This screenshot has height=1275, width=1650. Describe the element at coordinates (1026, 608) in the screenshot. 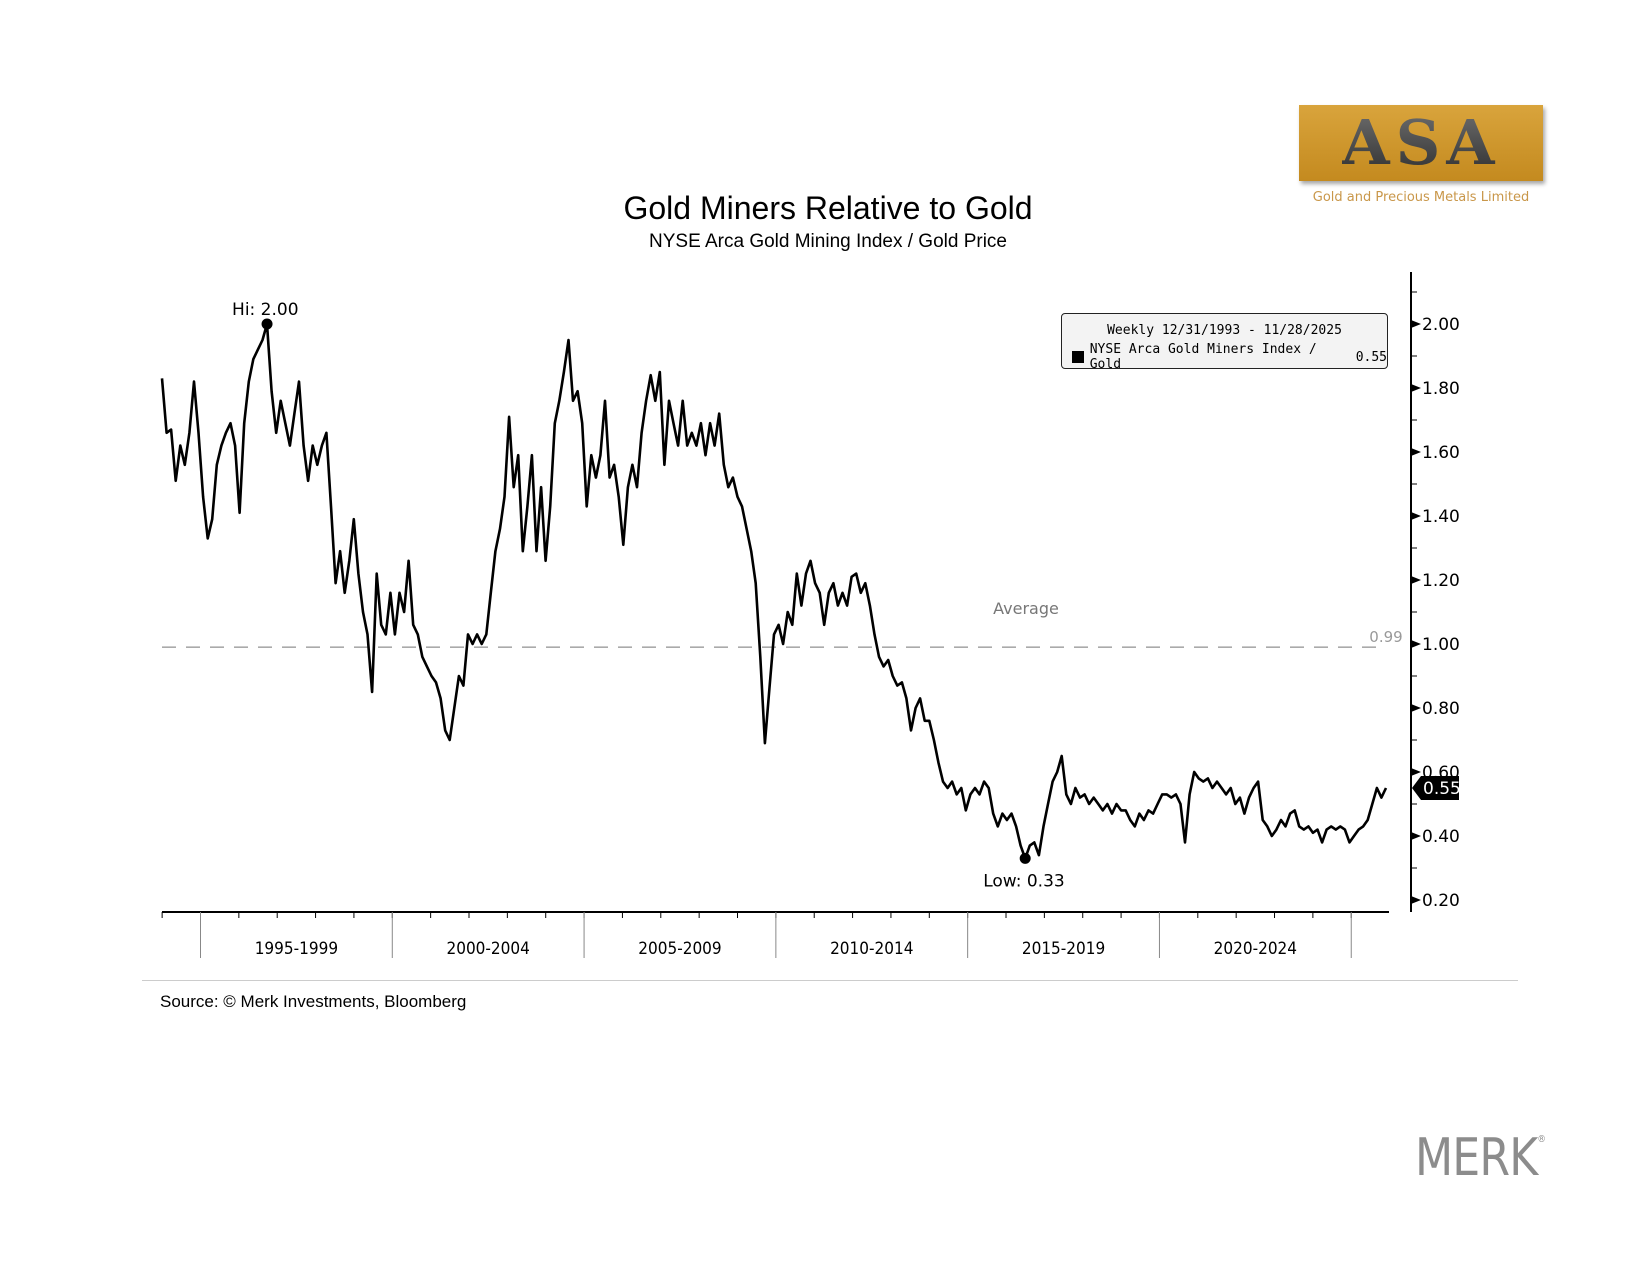

I see `average-label: Average` at that location.